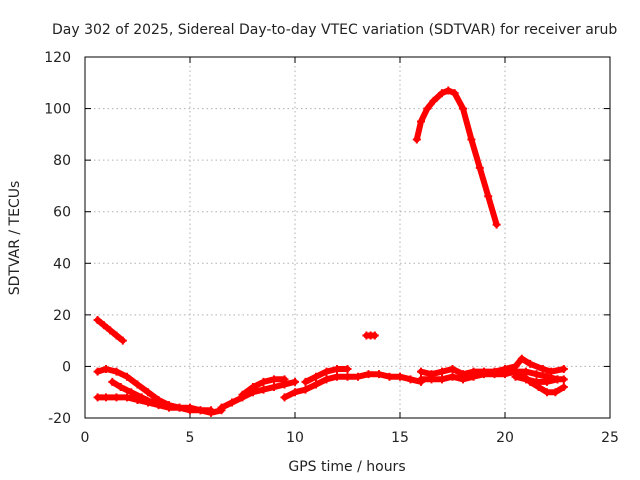 Image resolution: width=640 pixels, height=480 pixels. Describe the element at coordinates (346, 467) in the screenshot. I see `x-axis-label: GPS time / hours` at that location.